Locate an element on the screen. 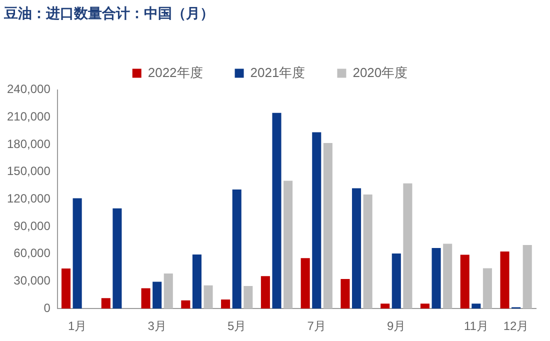 Image resolution: width=550 pixels, height=341 pixels. y-tick-label: 240,000 is located at coordinates (28, 89).